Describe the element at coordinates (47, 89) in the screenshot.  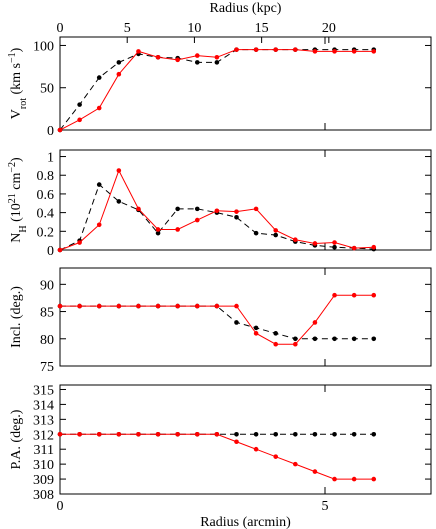
I see `y-tick-label: 50` at that location.